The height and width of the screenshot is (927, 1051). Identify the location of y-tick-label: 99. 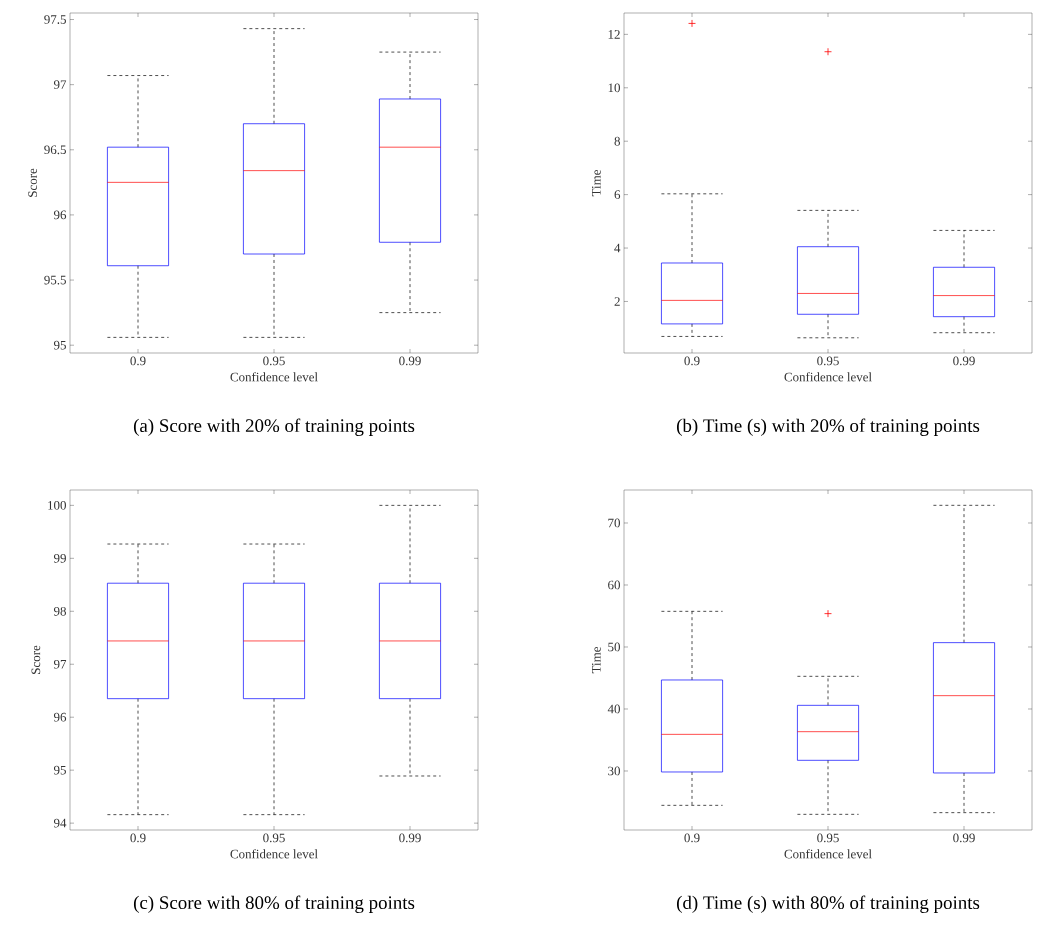
(59, 558).